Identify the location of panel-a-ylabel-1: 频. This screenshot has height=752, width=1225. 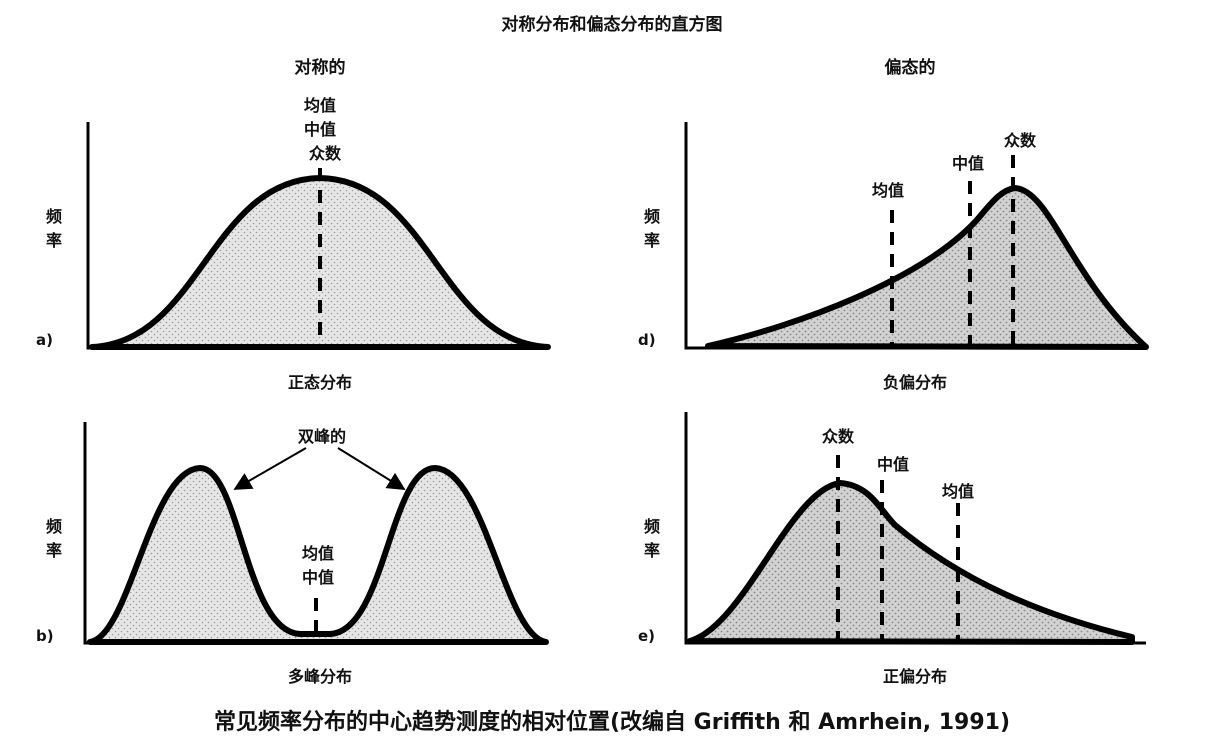
(54, 216).